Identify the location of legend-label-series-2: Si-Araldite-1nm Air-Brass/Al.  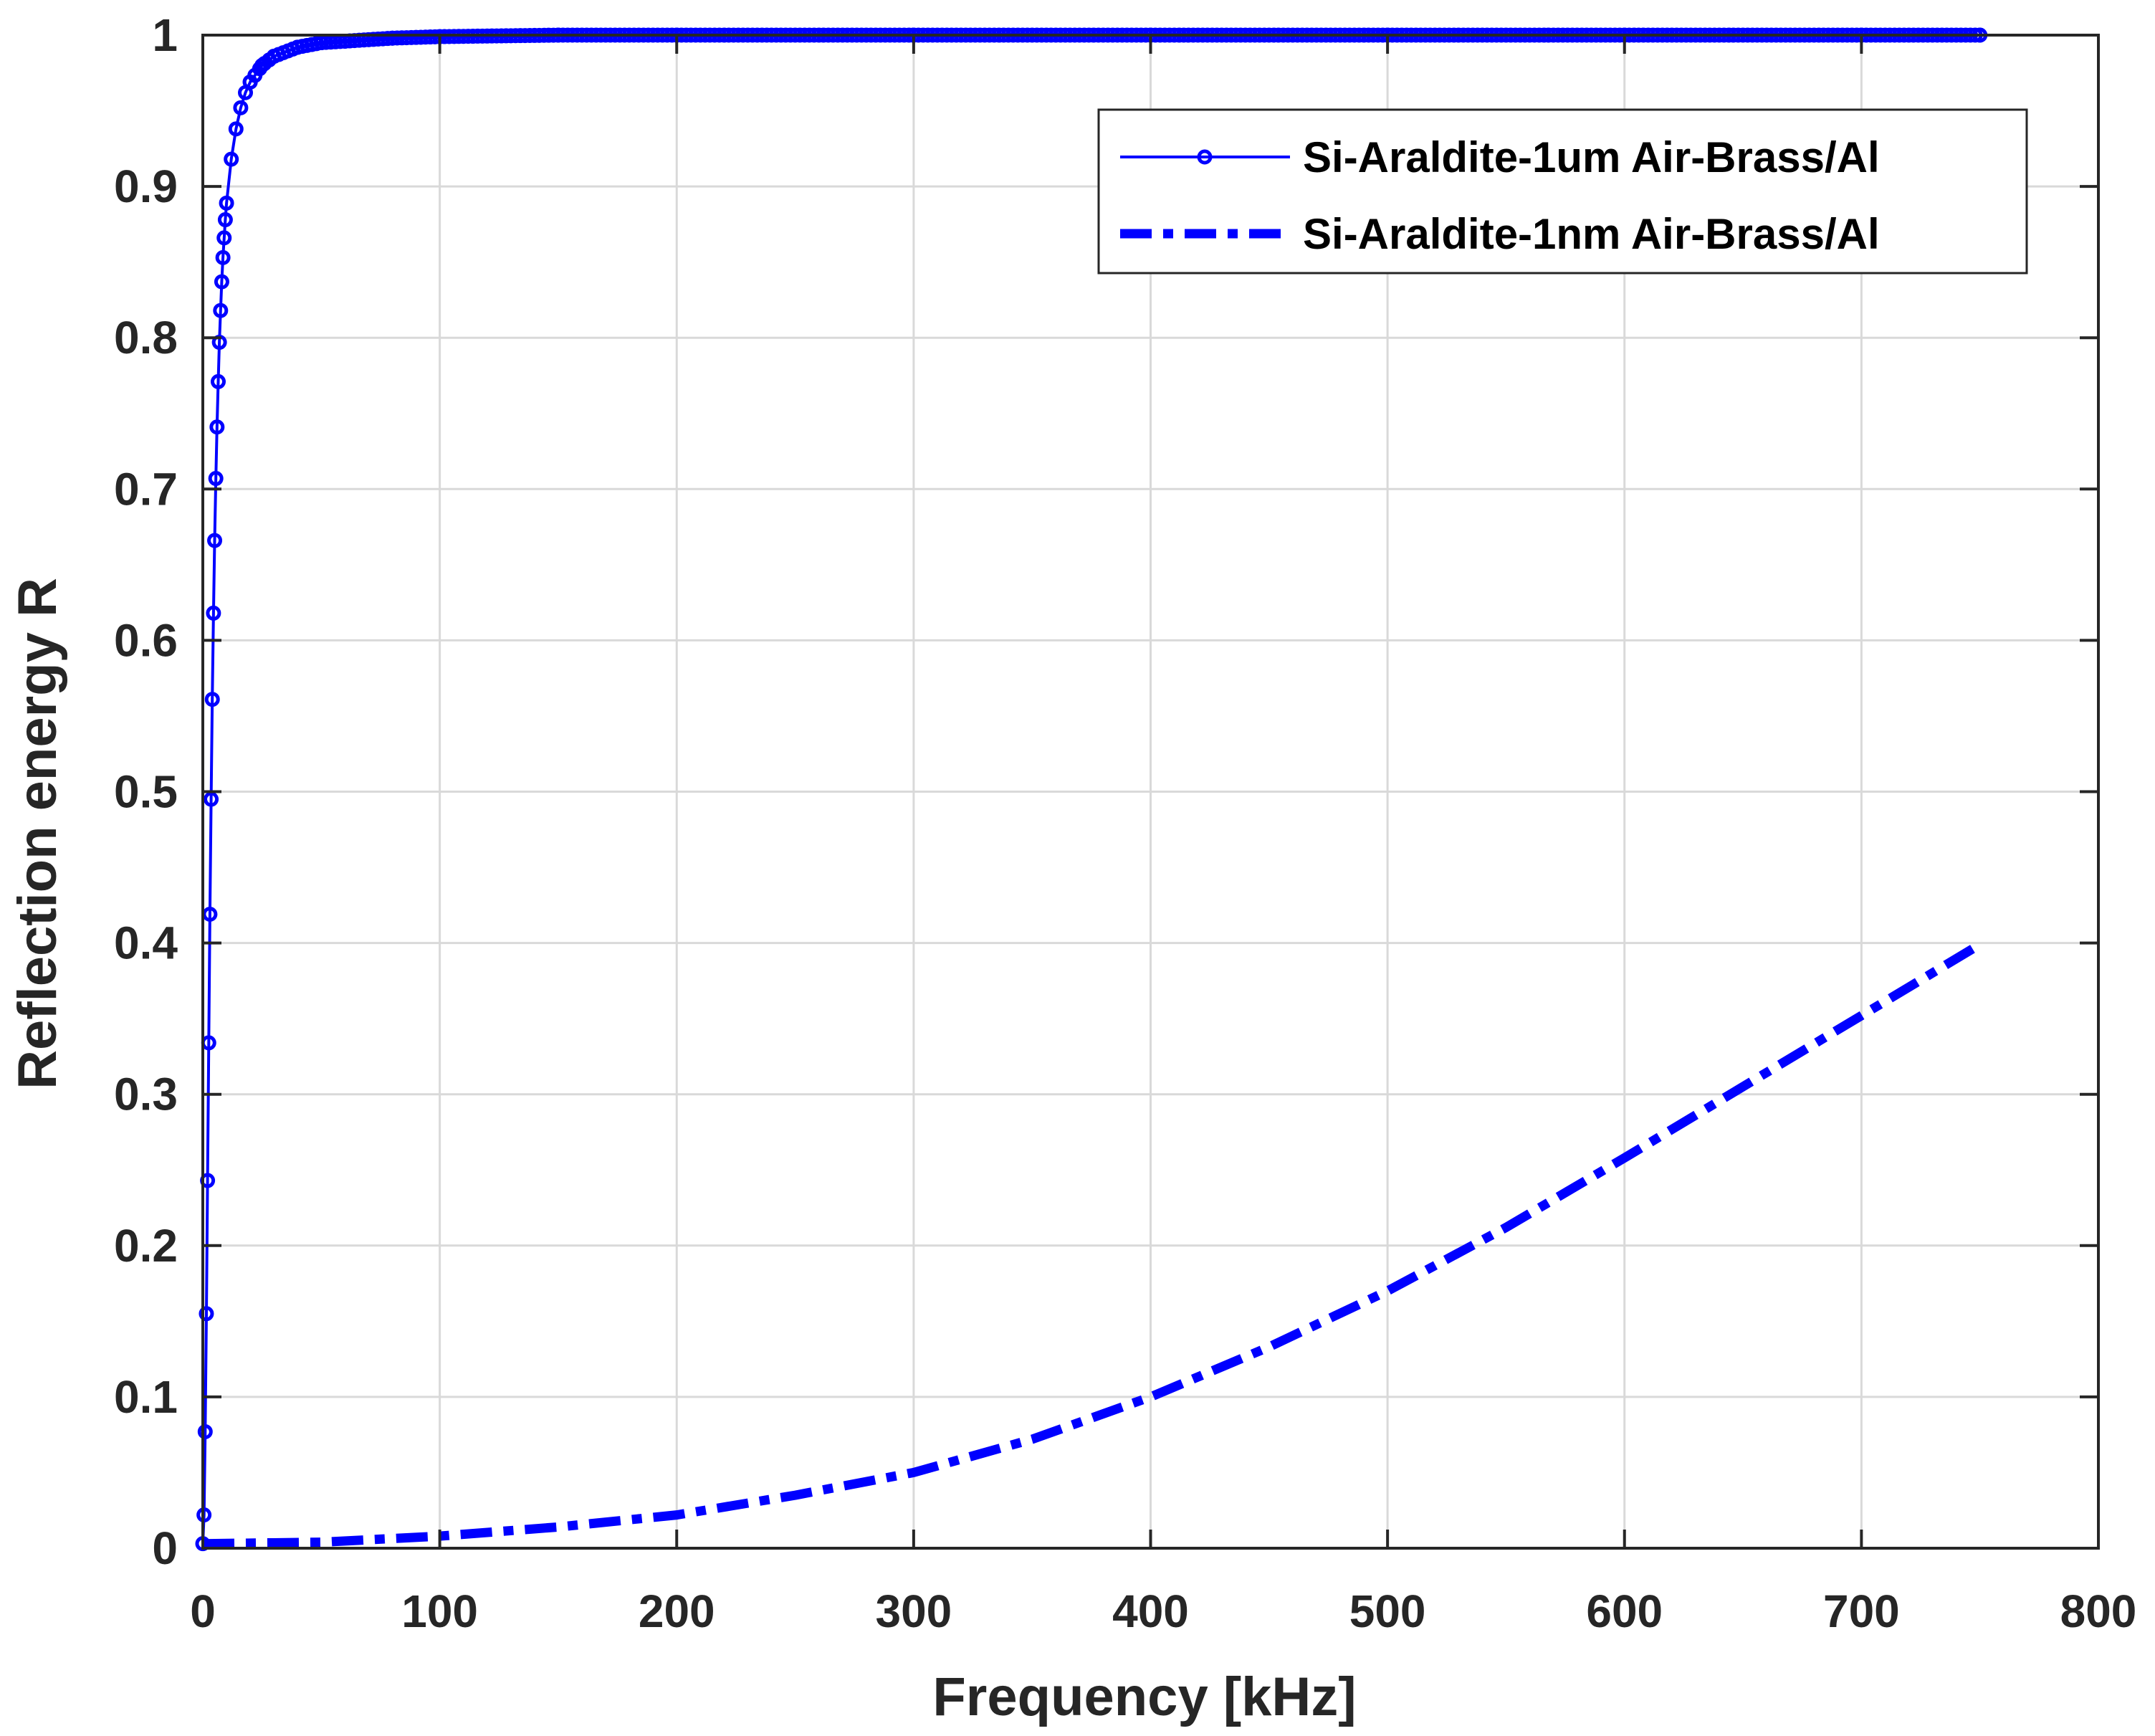
(1592, 234).